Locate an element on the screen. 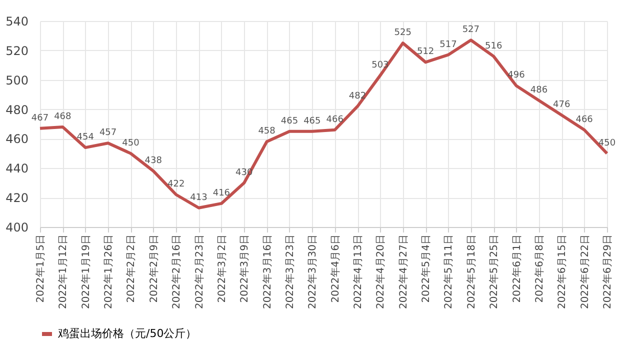  x-tick-label: 2022年2月2日 is located at coordinates (131, 268).